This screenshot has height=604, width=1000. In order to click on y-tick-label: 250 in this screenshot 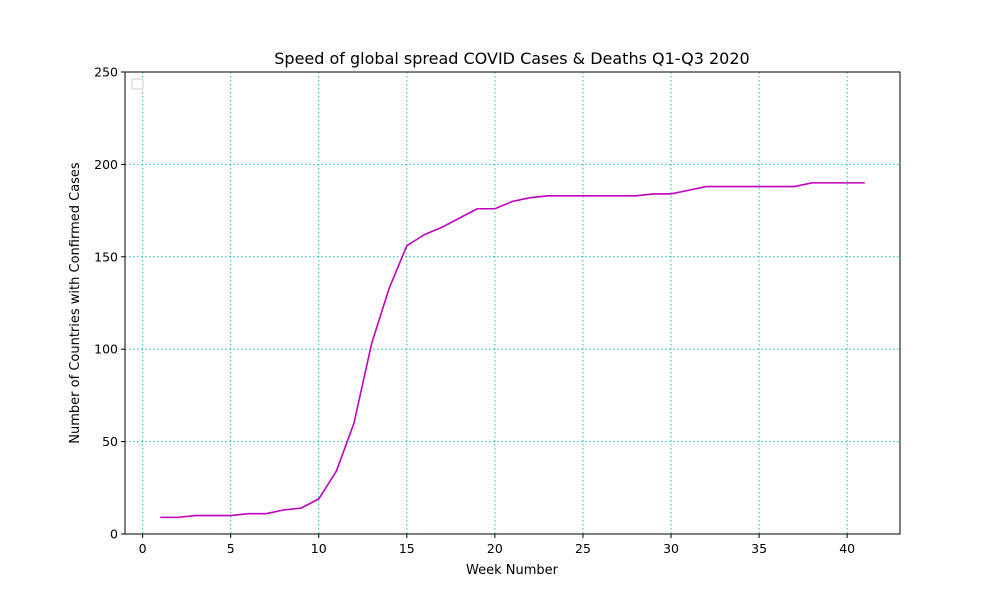, I will do `click(106, 72)`.